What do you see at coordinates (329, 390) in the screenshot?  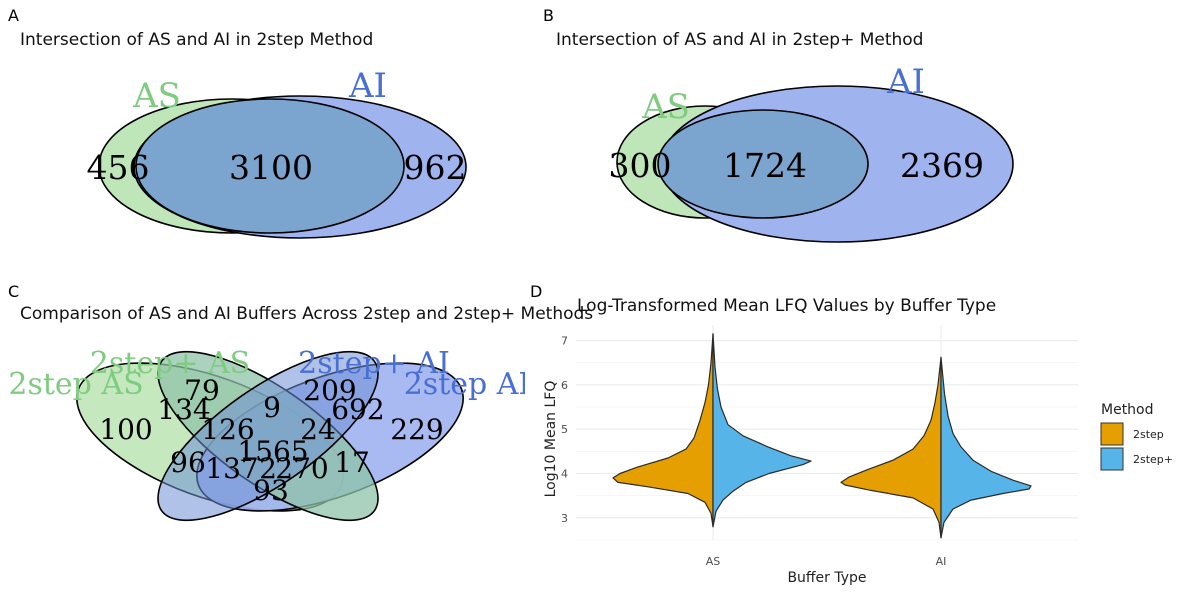 I see `venn-c-count-209: 209` at bounding box center [329, 390].